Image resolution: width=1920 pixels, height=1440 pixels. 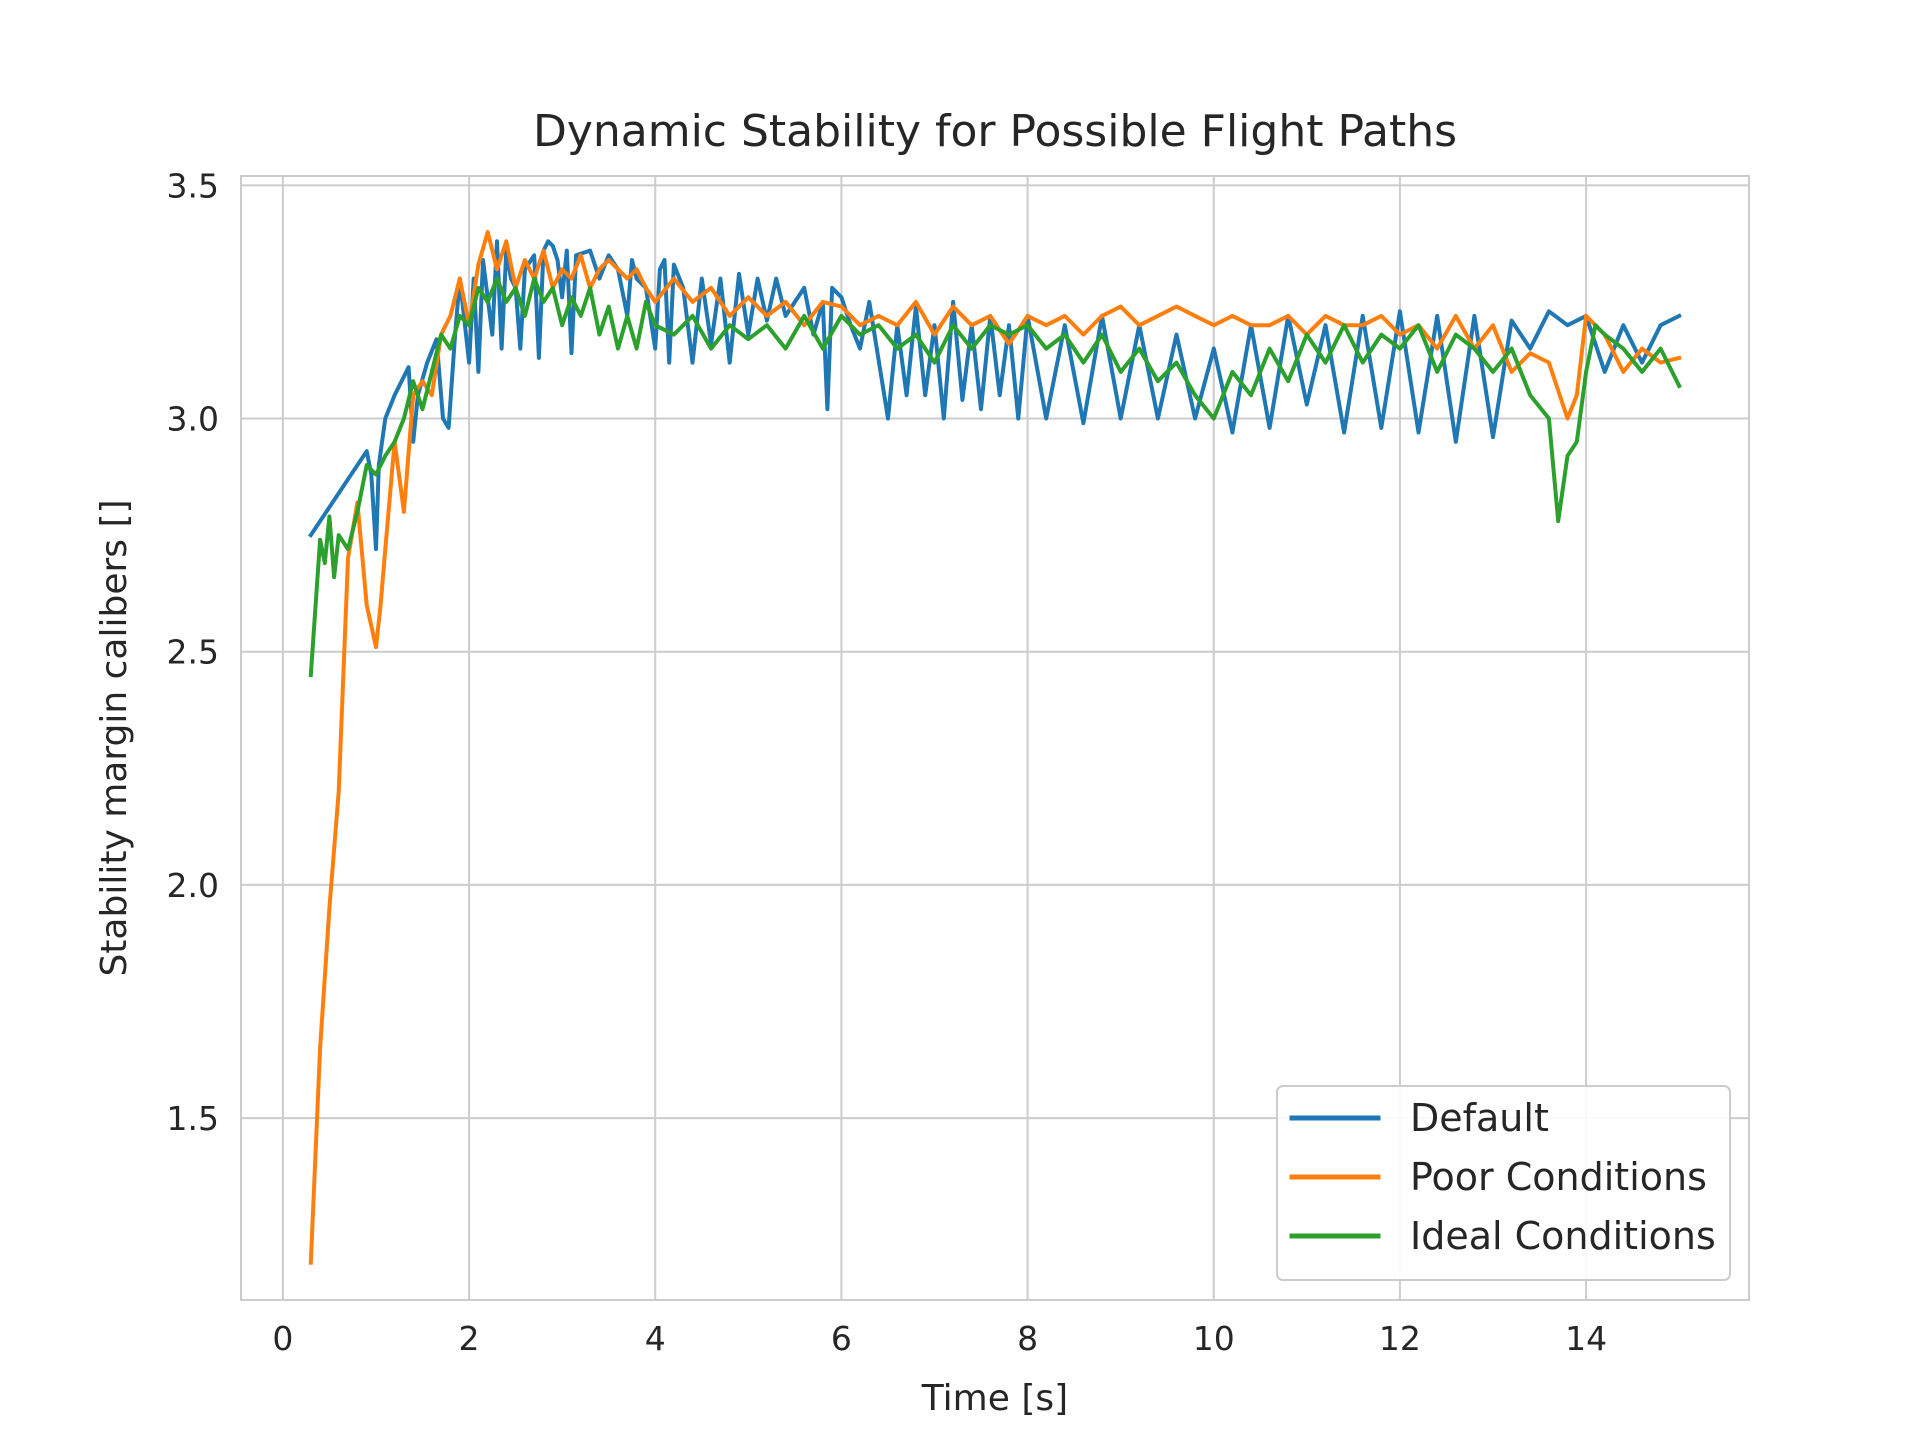 I want to click on x-tick-label: 12, so click(x=1400, y=1338).